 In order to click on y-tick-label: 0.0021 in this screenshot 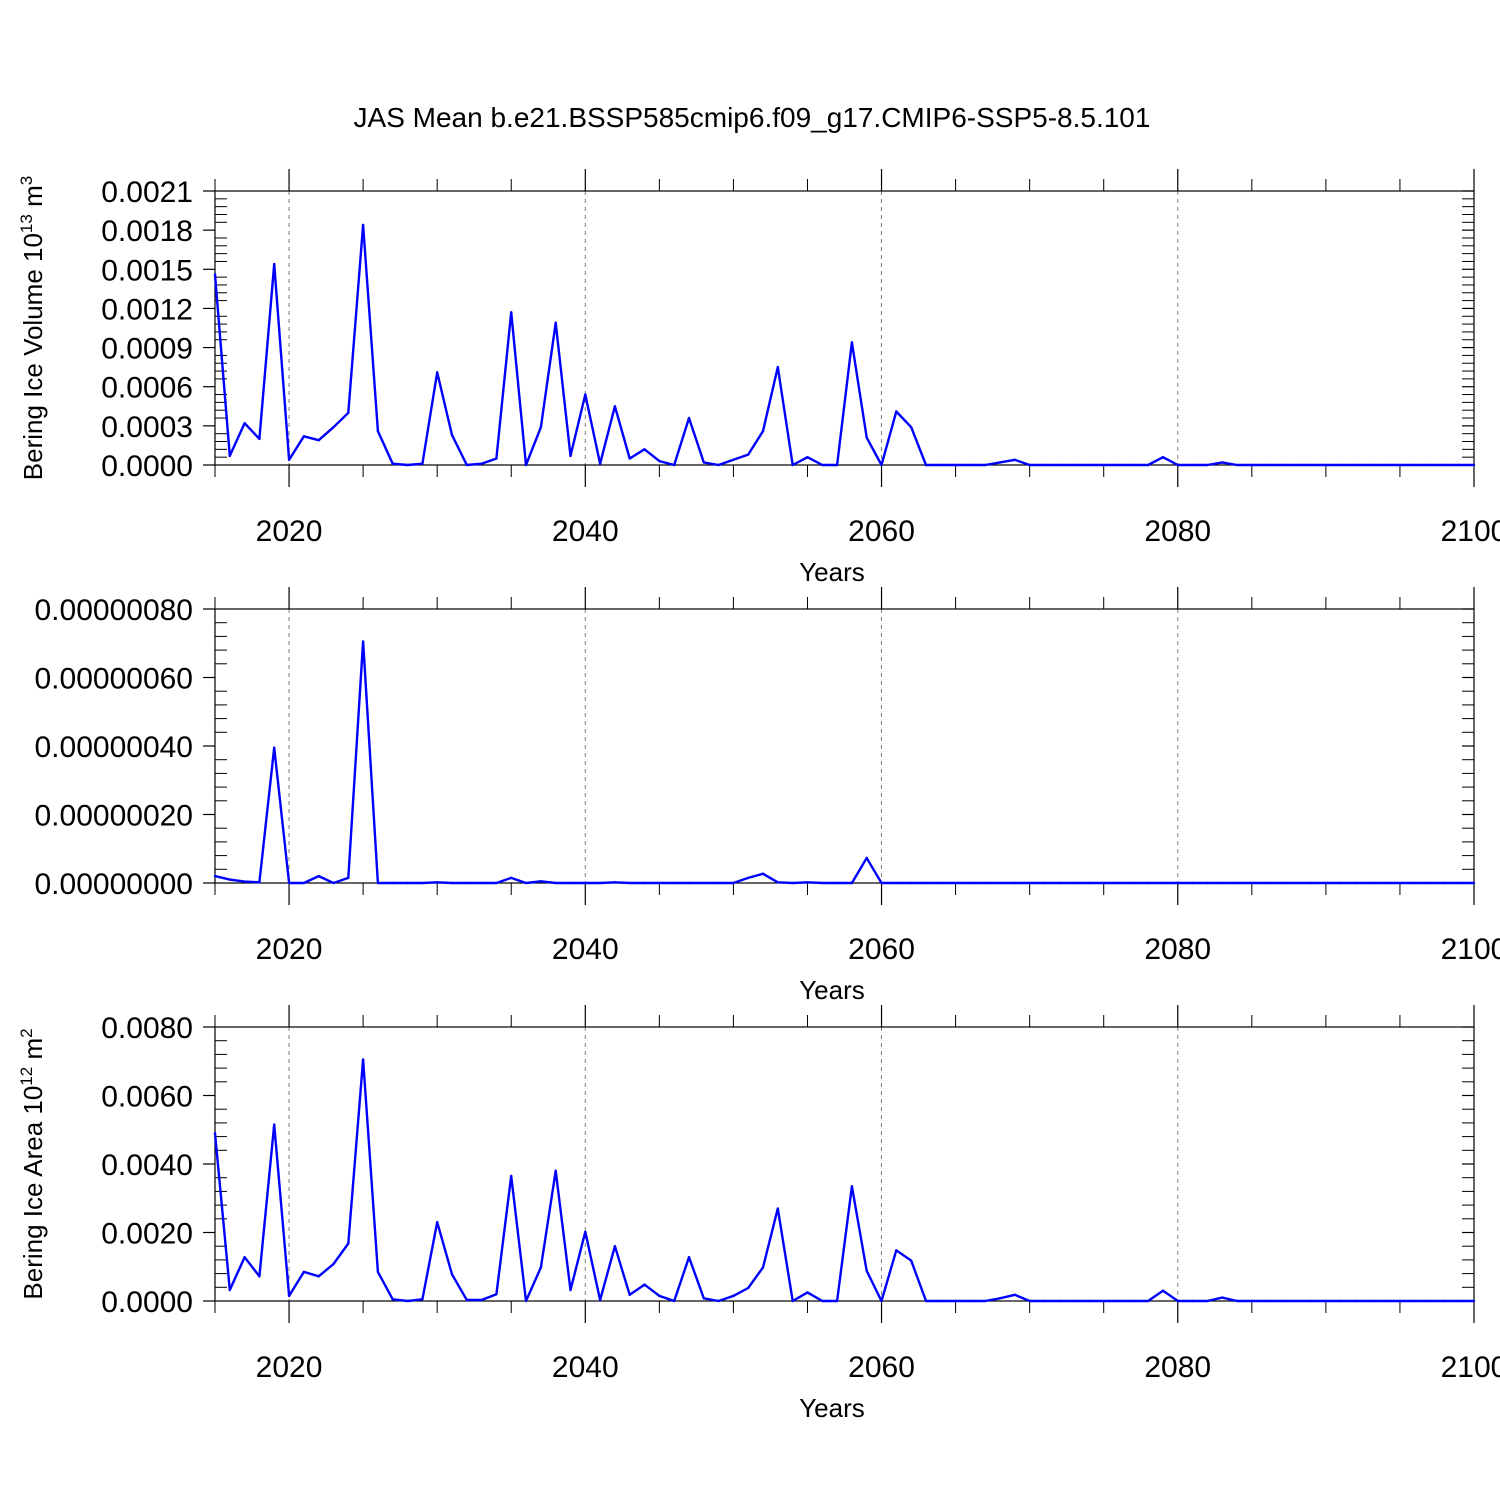, I will do `click(147, 192)`.